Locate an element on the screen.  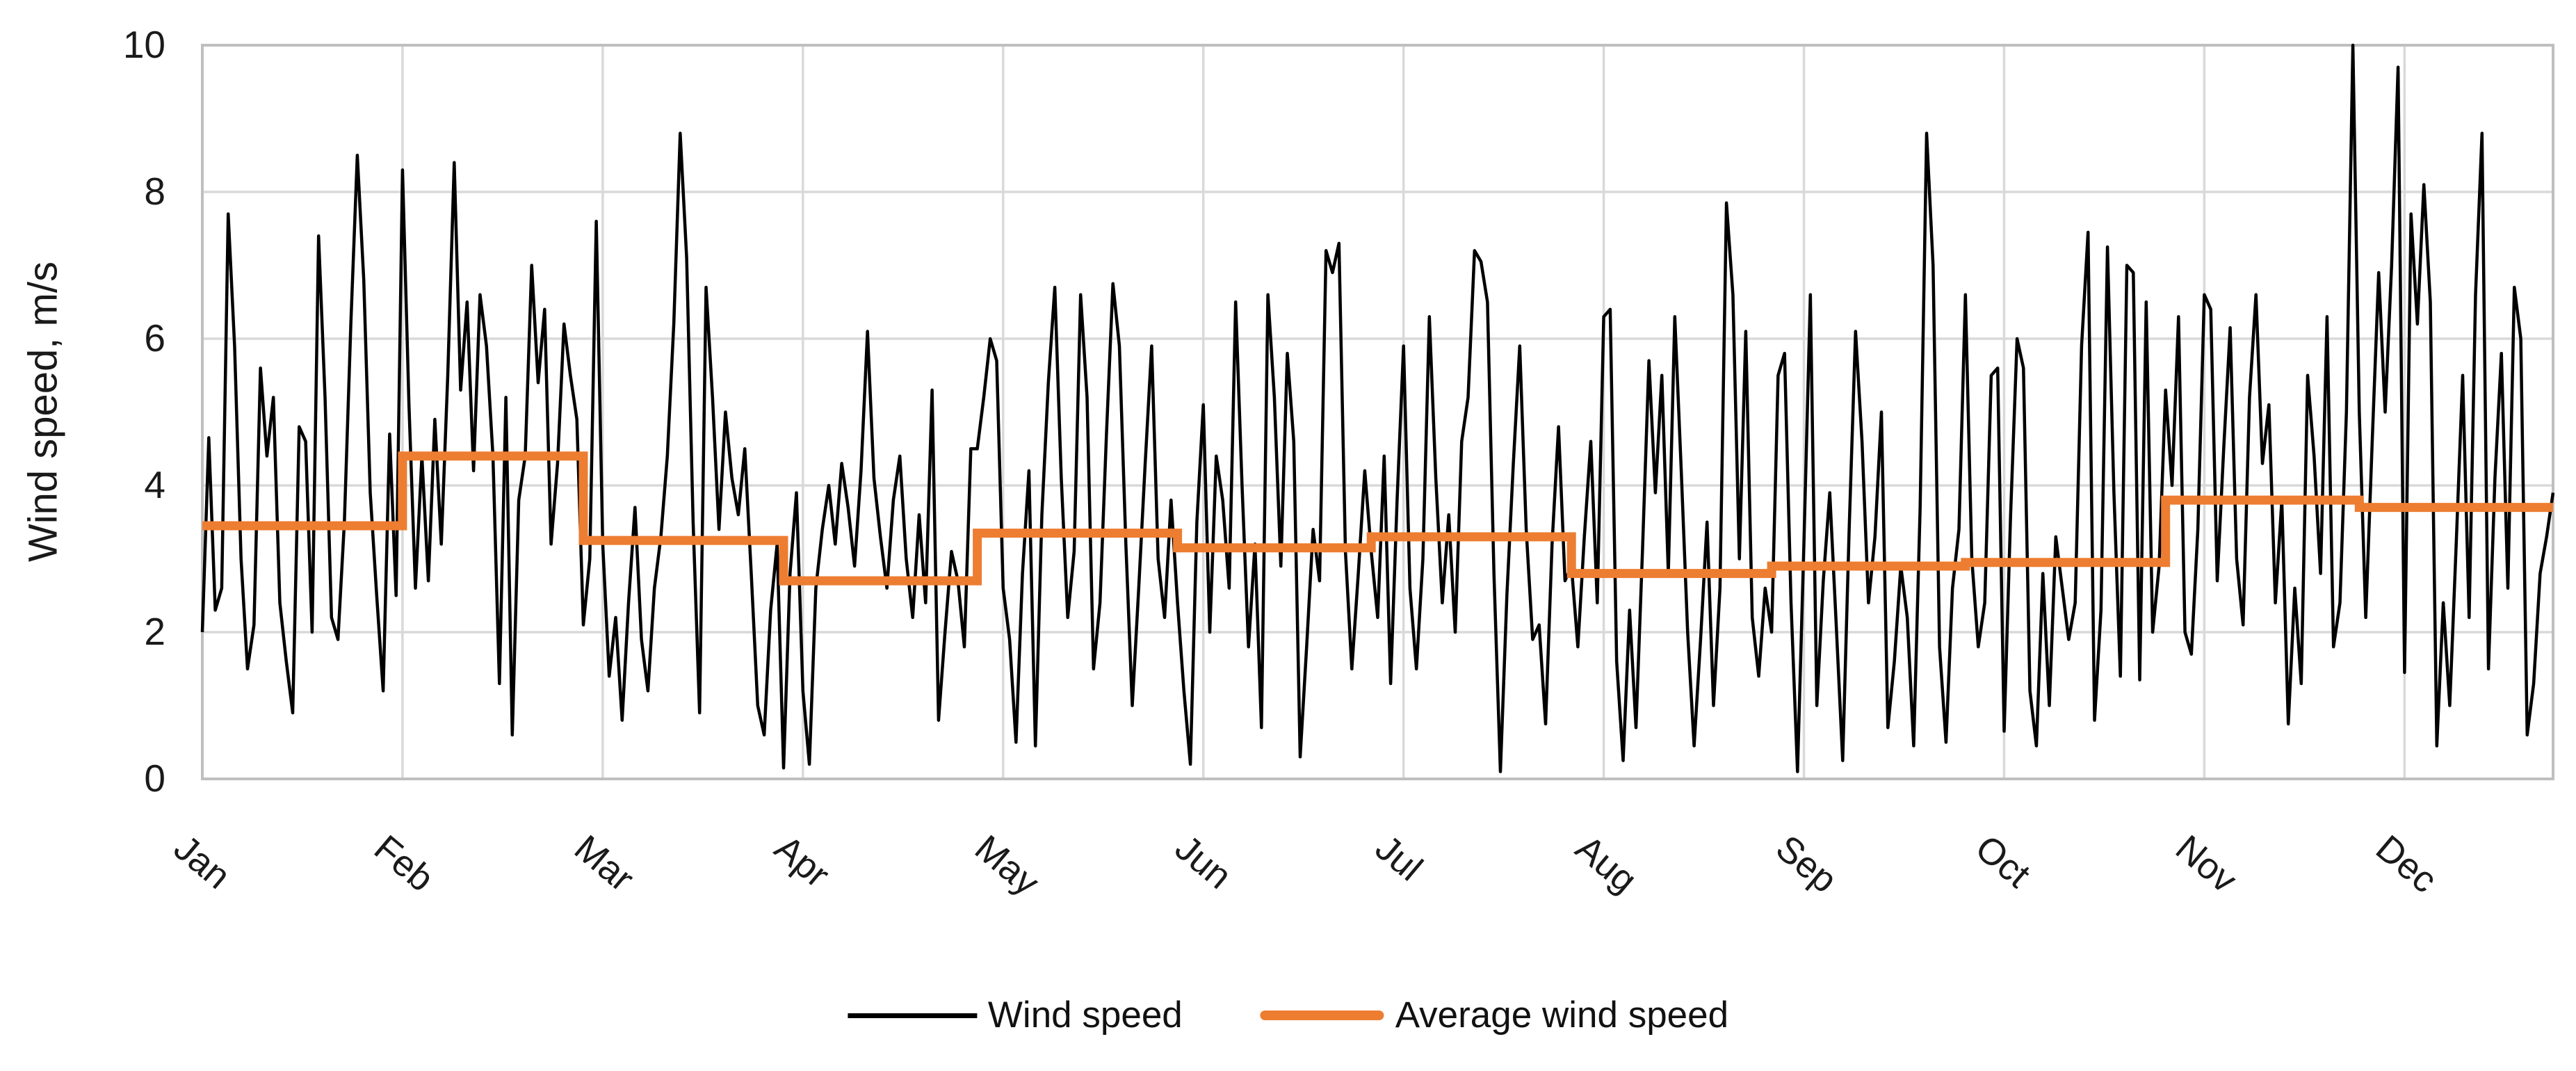
y-tick-label: 0 is located at coordinates (154, 778).